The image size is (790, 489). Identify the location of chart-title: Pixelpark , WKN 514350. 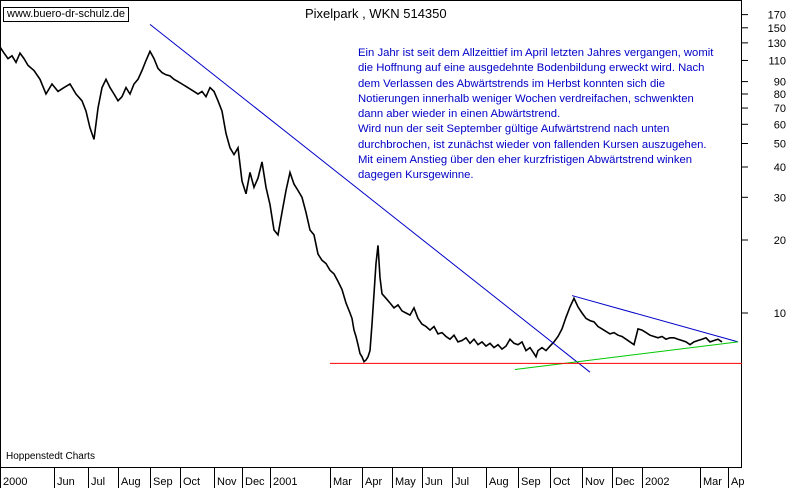
(376, 13).